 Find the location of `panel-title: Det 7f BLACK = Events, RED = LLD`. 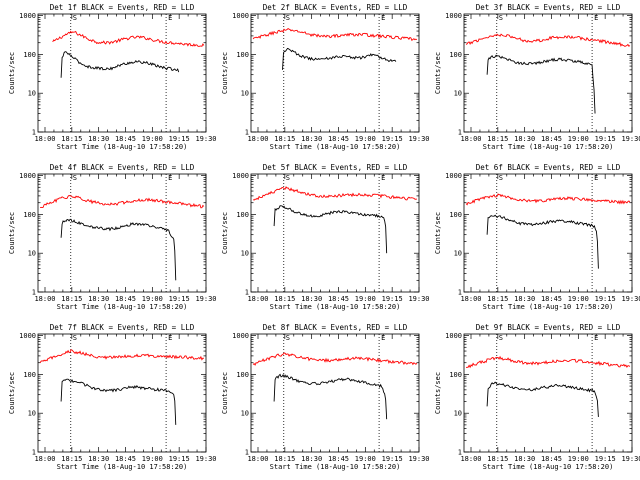

panel-title: Det 7f BLACK = Events, RED = LLD is located at coordinates (122, 327).